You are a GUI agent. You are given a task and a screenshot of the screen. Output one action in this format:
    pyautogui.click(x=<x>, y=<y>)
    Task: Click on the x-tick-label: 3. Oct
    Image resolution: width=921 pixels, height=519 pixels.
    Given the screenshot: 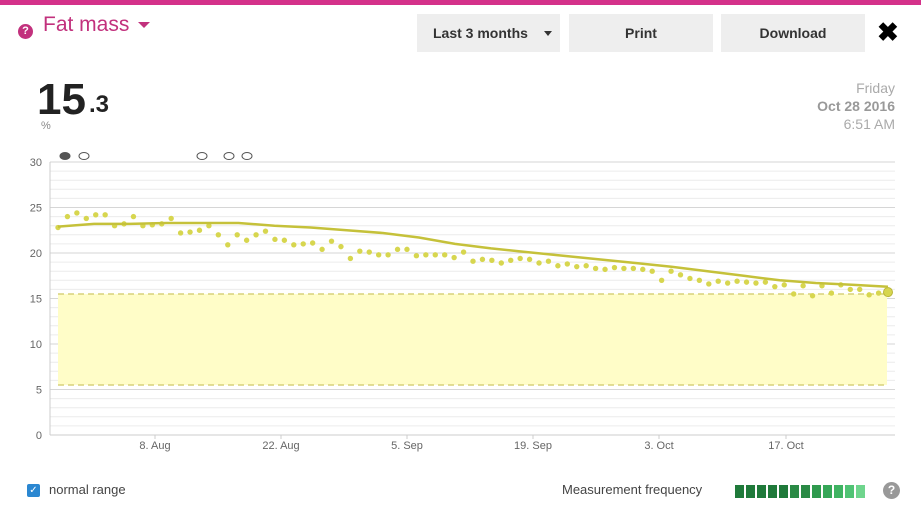 What is the action you would take?
    pyautogui.click(x=658, y=446)
    